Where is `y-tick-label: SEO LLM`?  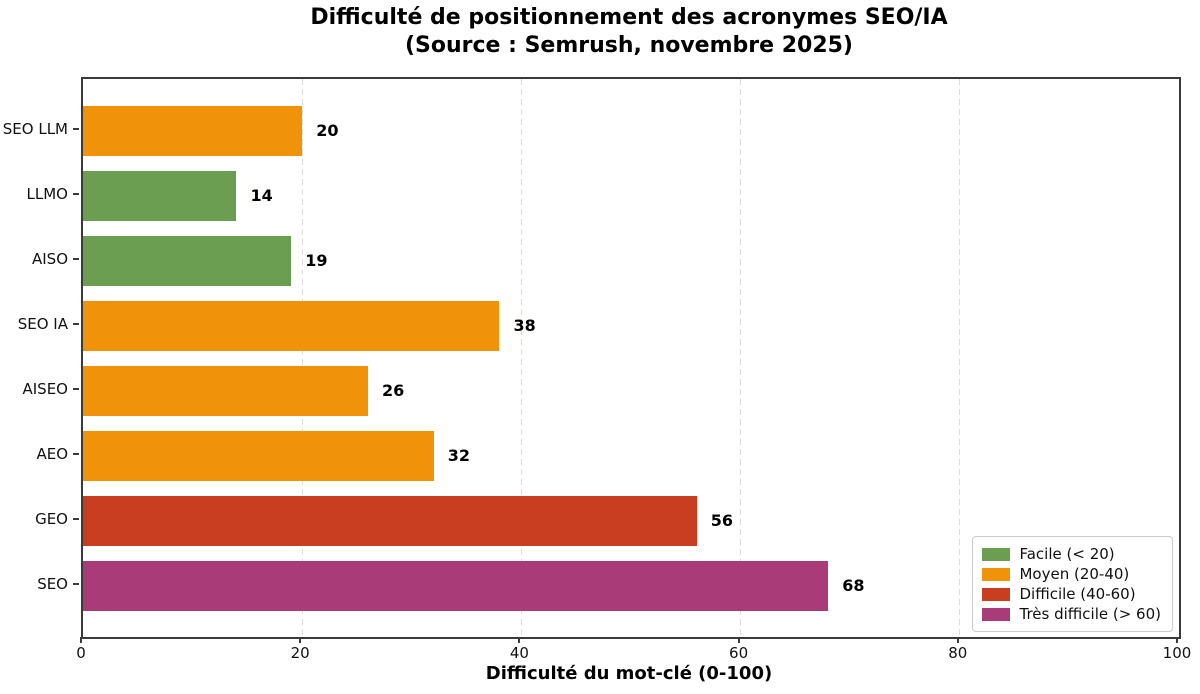
y-tick-label: SEO LLM is located at coordinates (35, 129).